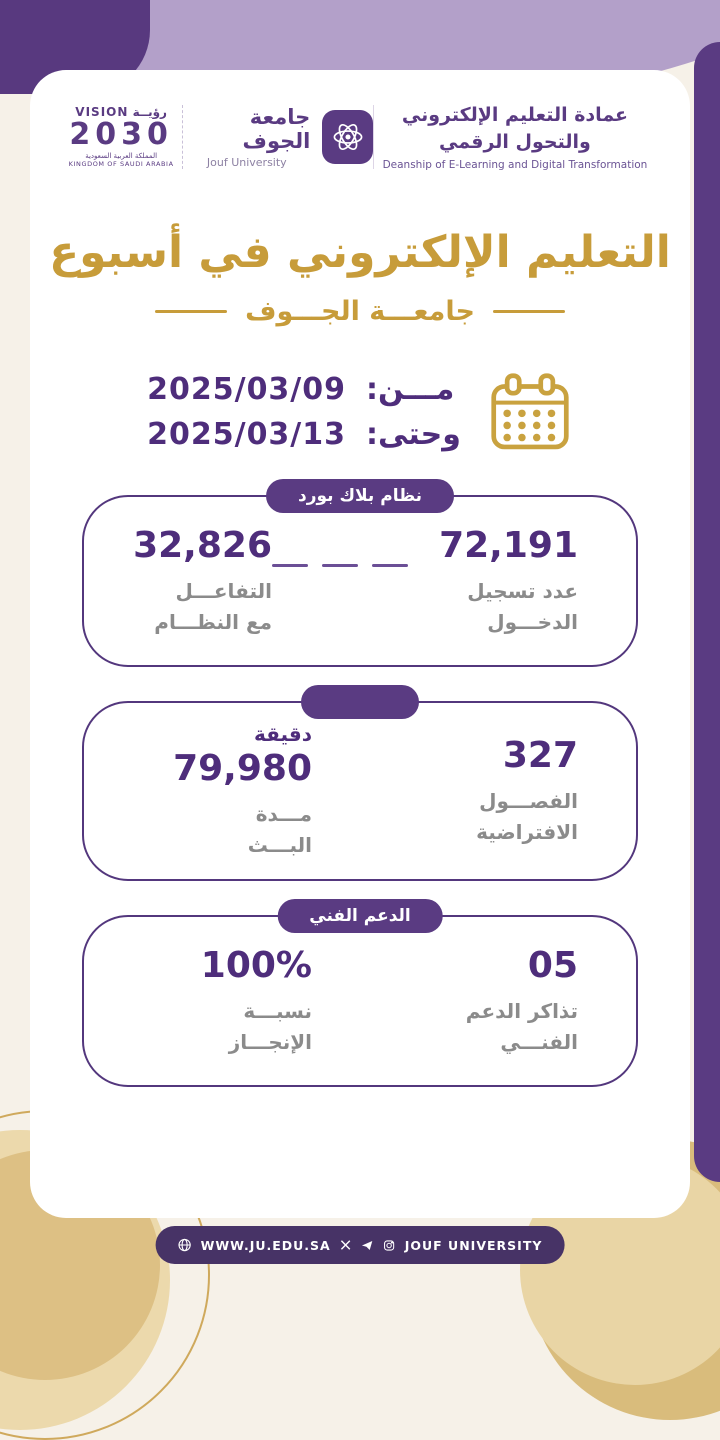 This screenshot has height=1440, width=720. Describe the element at coordinates (202, 545) in the screenshot. I see `interactions-value: 32,826` at that location.